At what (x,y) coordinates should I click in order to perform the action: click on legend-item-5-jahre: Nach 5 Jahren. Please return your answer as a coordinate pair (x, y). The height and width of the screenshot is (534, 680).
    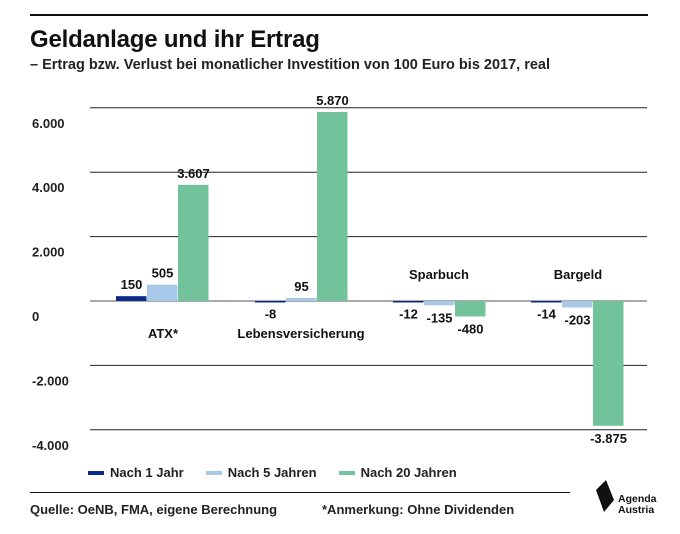
    Looking at the image, I should click on (261, 472).